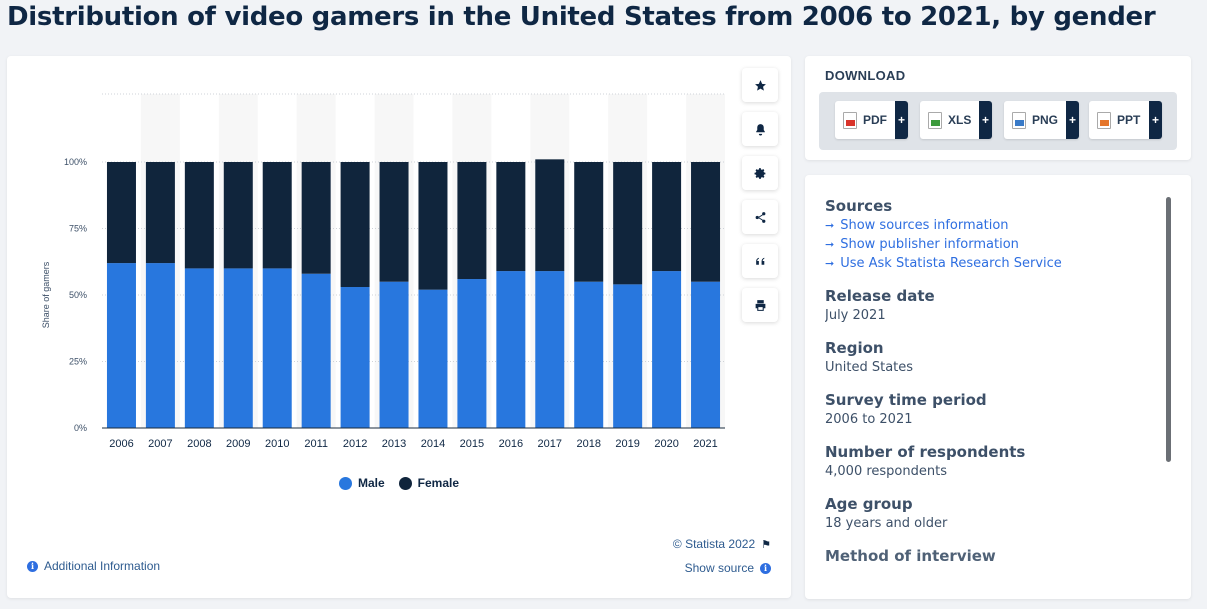 Image resolution: width=1207 pixels, height=609 pixels. I want to click on bar-female-2015, so click(472, 221).